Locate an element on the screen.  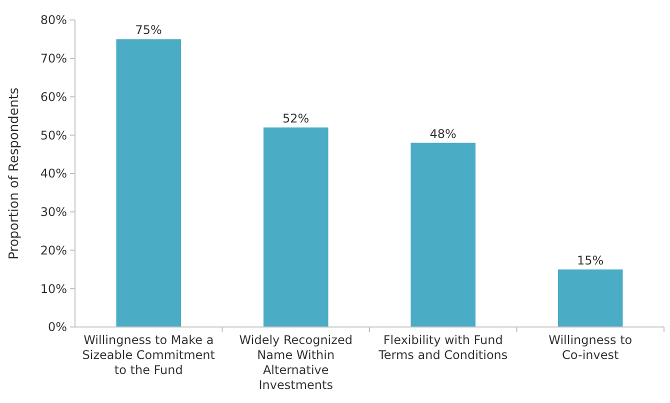
y-tick-label: 10% is located at coordinates (53, 289).